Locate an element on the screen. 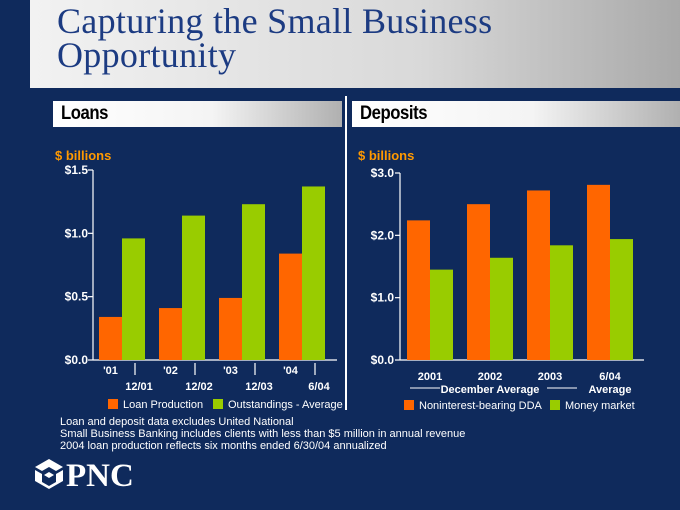 This screenshot has width=680, height=510. y-tick-label: $1.5 is located at coordinates (77, 170).